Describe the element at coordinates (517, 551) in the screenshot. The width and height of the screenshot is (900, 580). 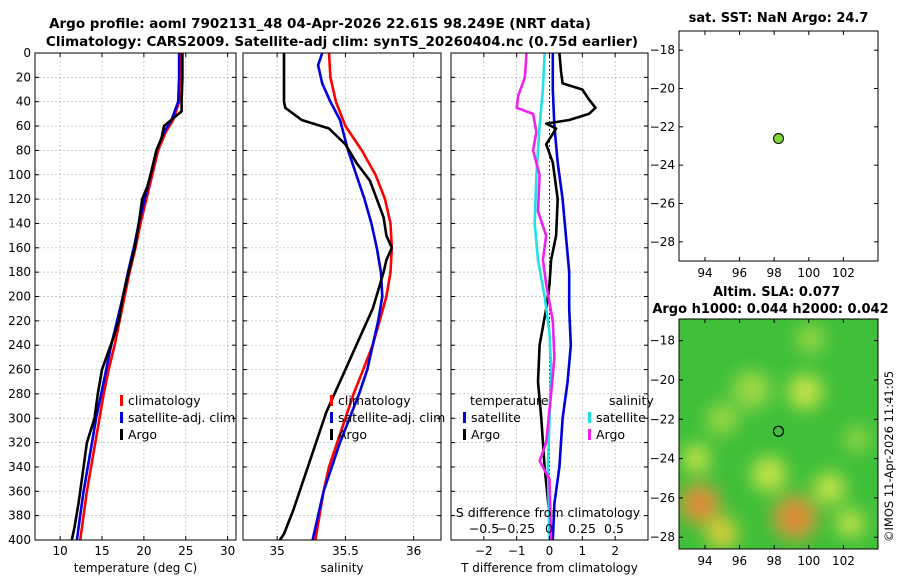
I see `difference-xtick-label: −1` at that location.